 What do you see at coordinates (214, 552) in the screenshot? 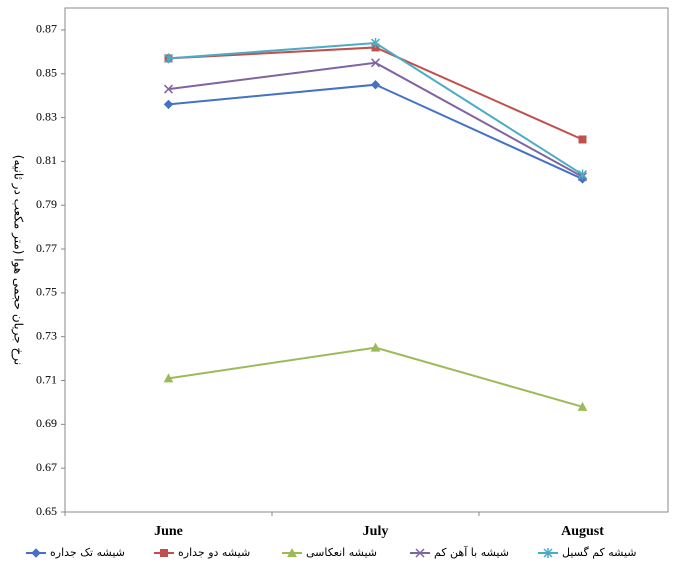
I see `legend-label: شیشه دو جداره` at bounding box center [214, 552].